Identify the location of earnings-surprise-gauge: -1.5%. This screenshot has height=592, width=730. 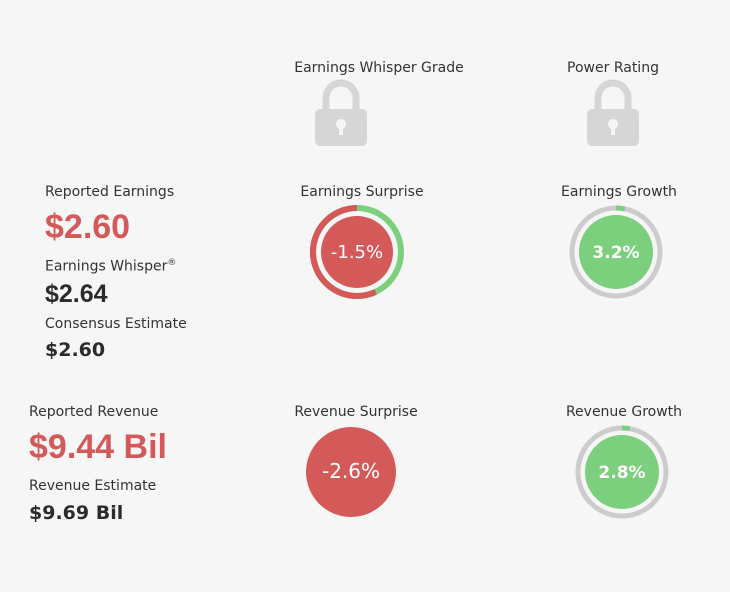
(357, 254).